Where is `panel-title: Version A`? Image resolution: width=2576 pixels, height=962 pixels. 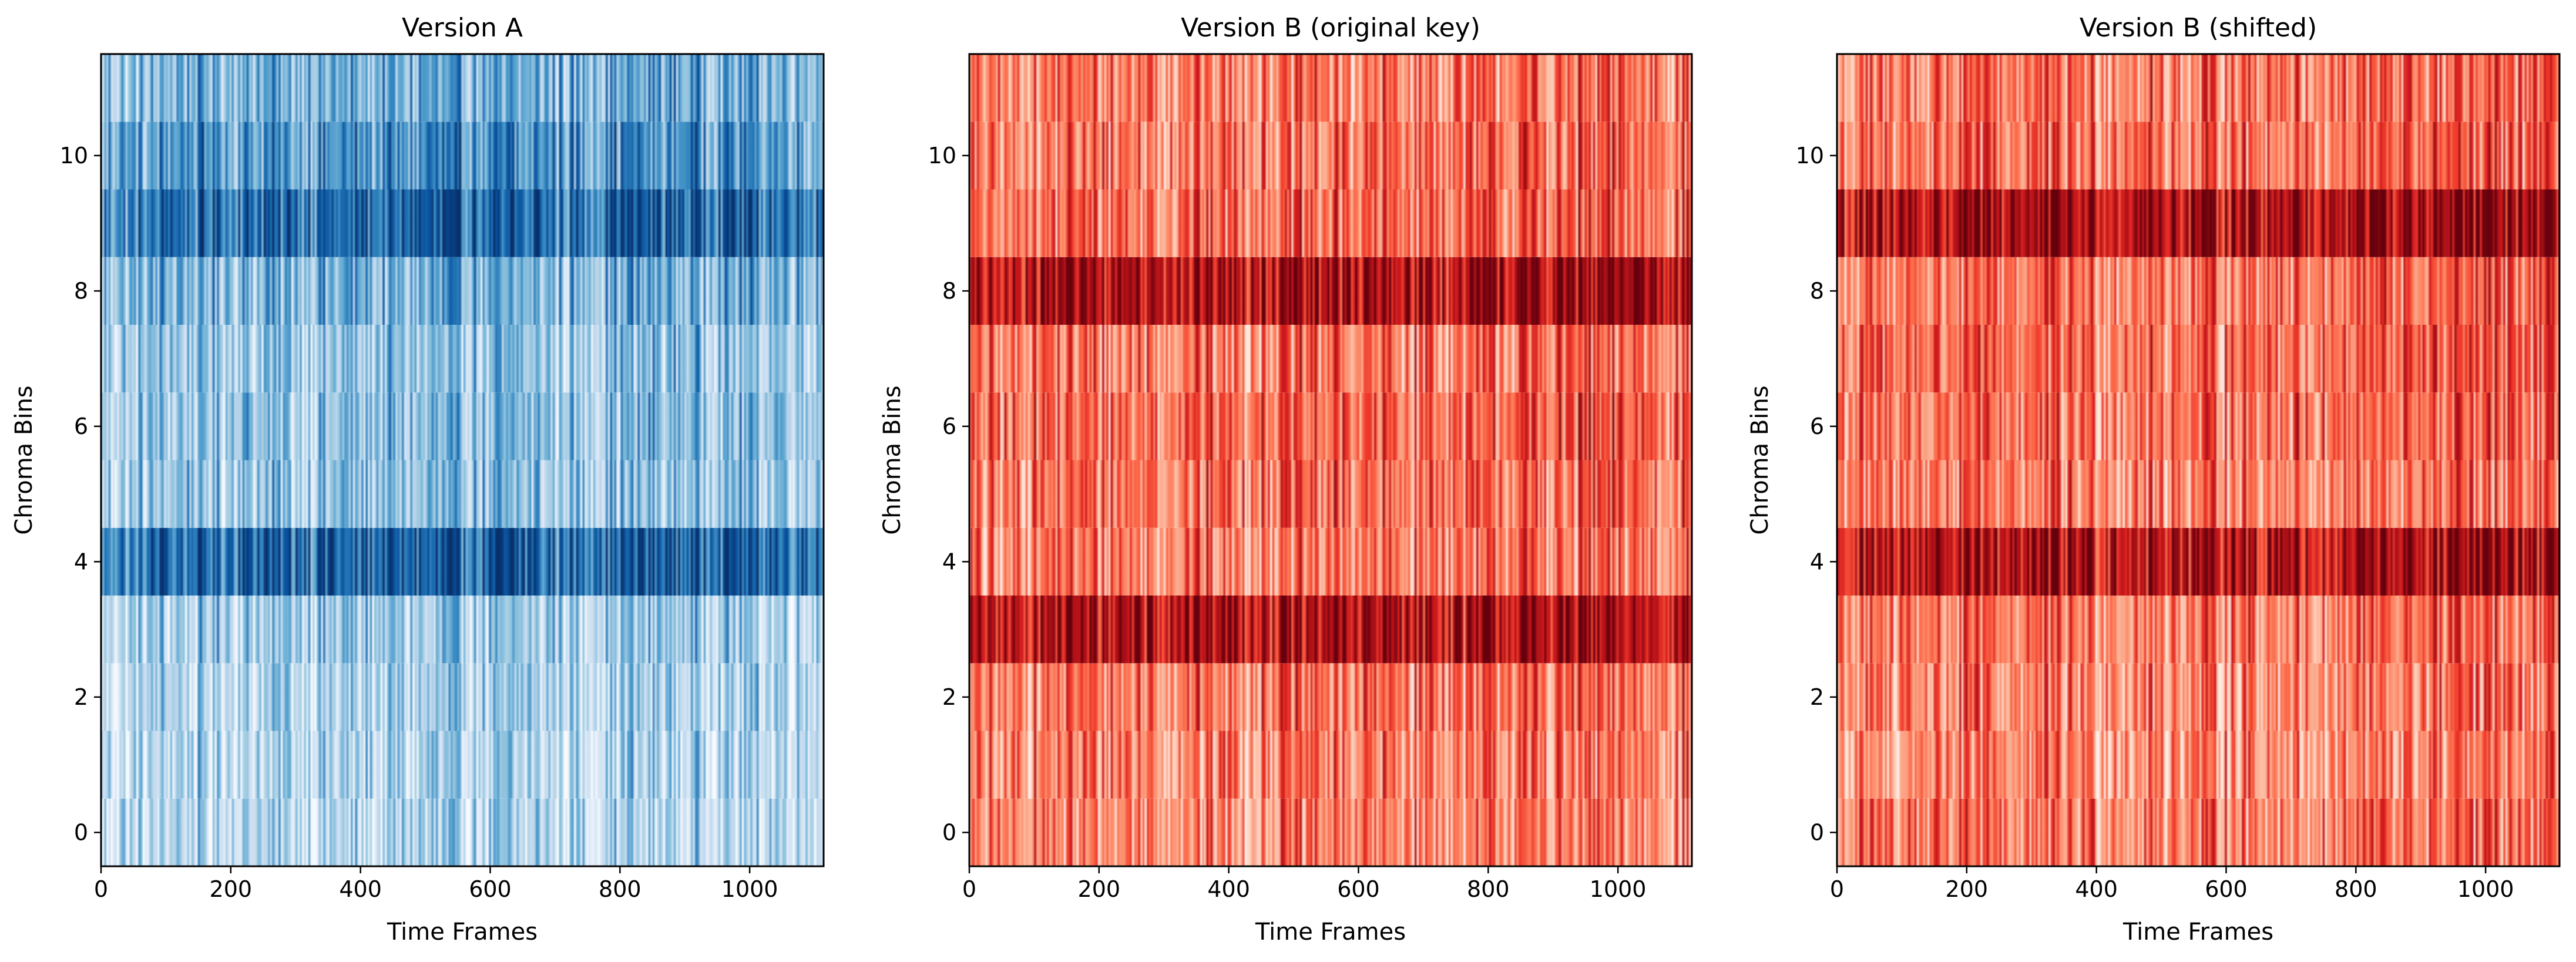 panel-title: Version A is located at coordinates (462, 28).